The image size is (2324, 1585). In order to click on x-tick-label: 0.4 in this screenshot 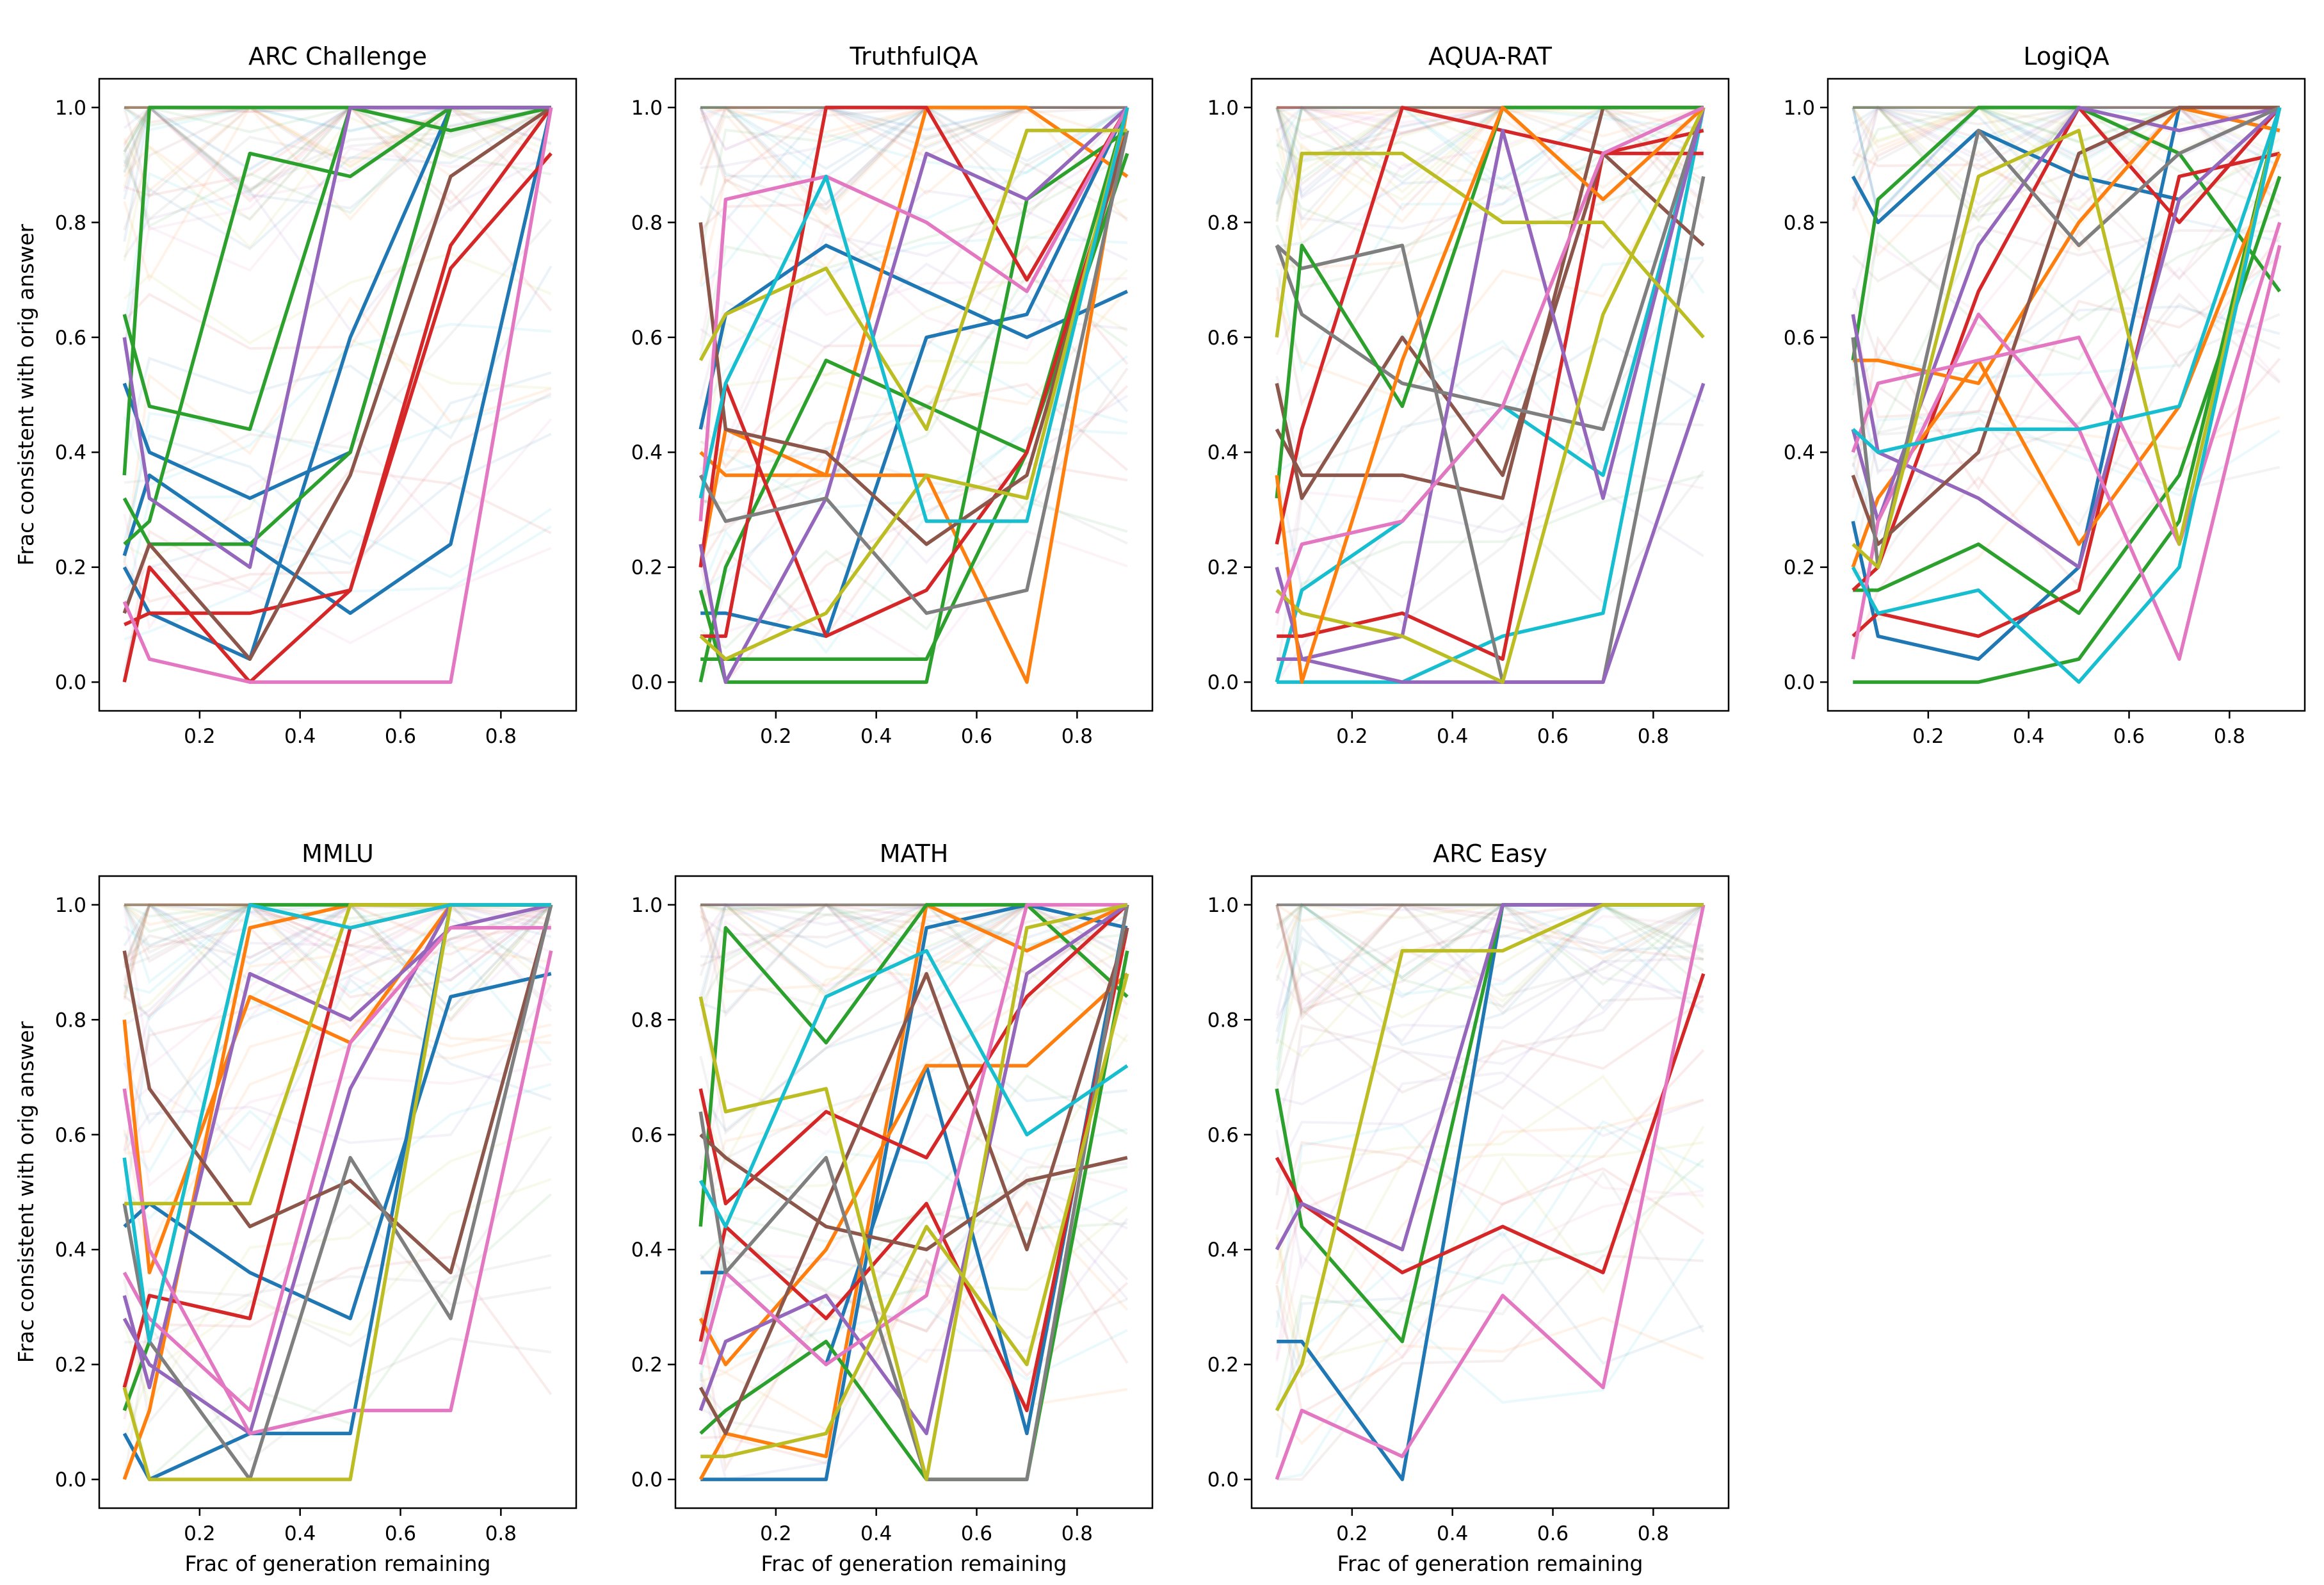, I will do `click(1452, 1534)`.